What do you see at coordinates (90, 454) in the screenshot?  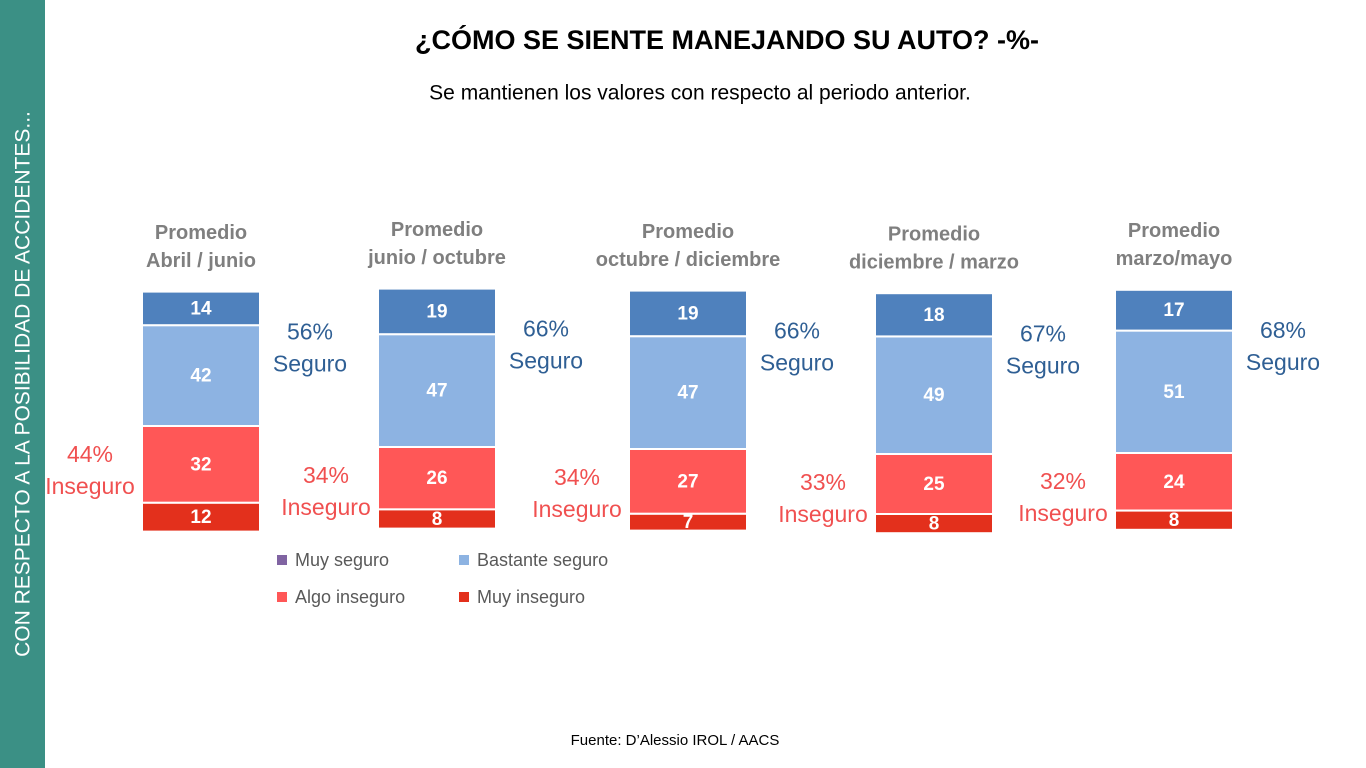 I see `unsafe-total: 44%` at bounding box center [90, 454].